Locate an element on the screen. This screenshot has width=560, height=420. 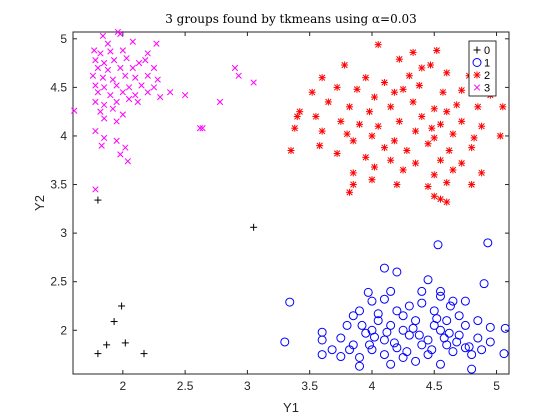
x-tick-label: 5 is located at coordinates (496, 386).